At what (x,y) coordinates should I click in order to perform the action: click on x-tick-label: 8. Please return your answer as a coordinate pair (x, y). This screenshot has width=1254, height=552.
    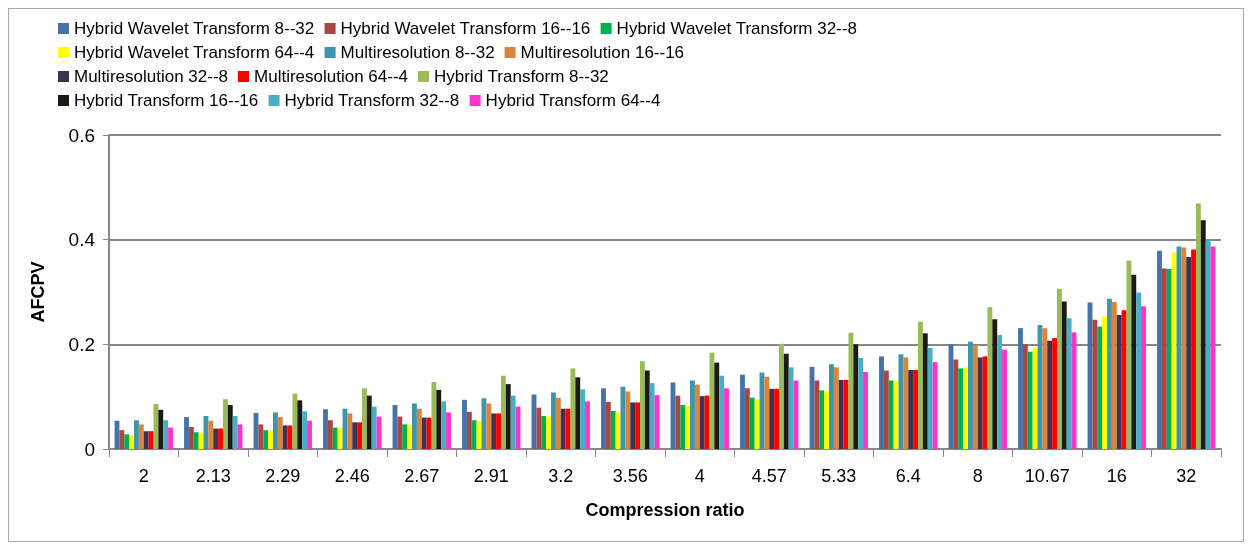
    Looking at the image, I should click on (977, 476).